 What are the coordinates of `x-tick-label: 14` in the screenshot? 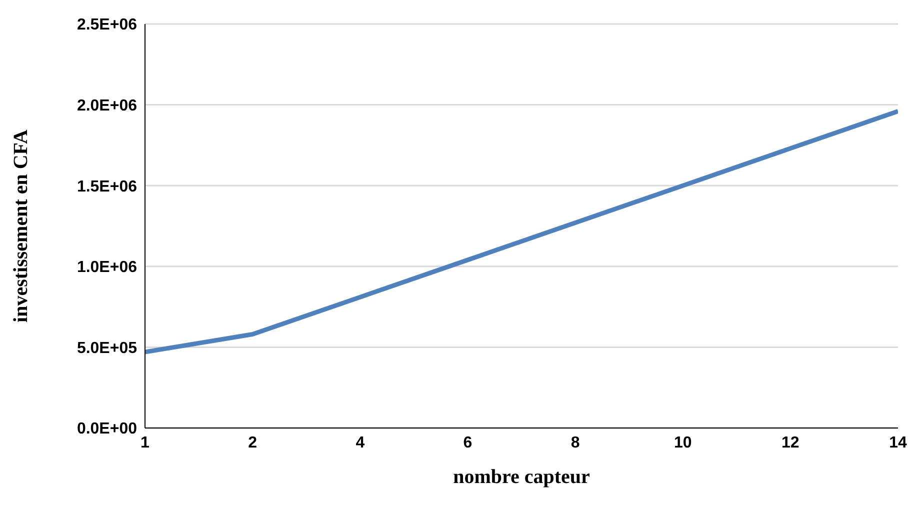 It's located at (898, 443).